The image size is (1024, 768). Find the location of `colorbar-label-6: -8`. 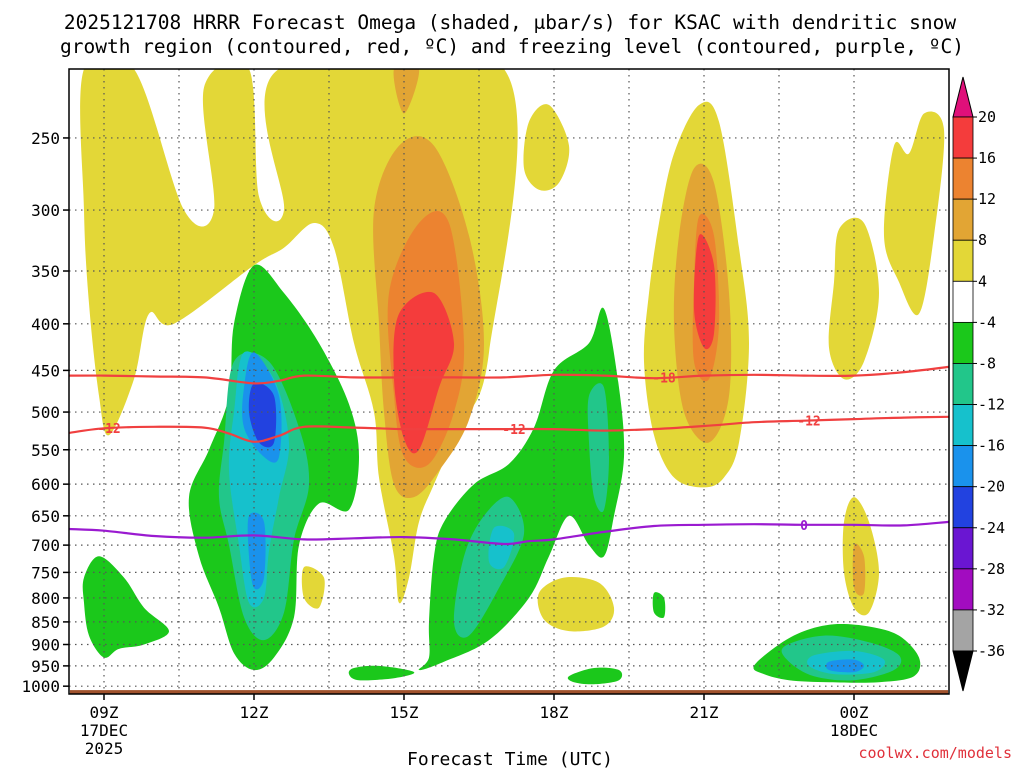

colorbar-label-6: -8 is located at coordinates (987, 363).